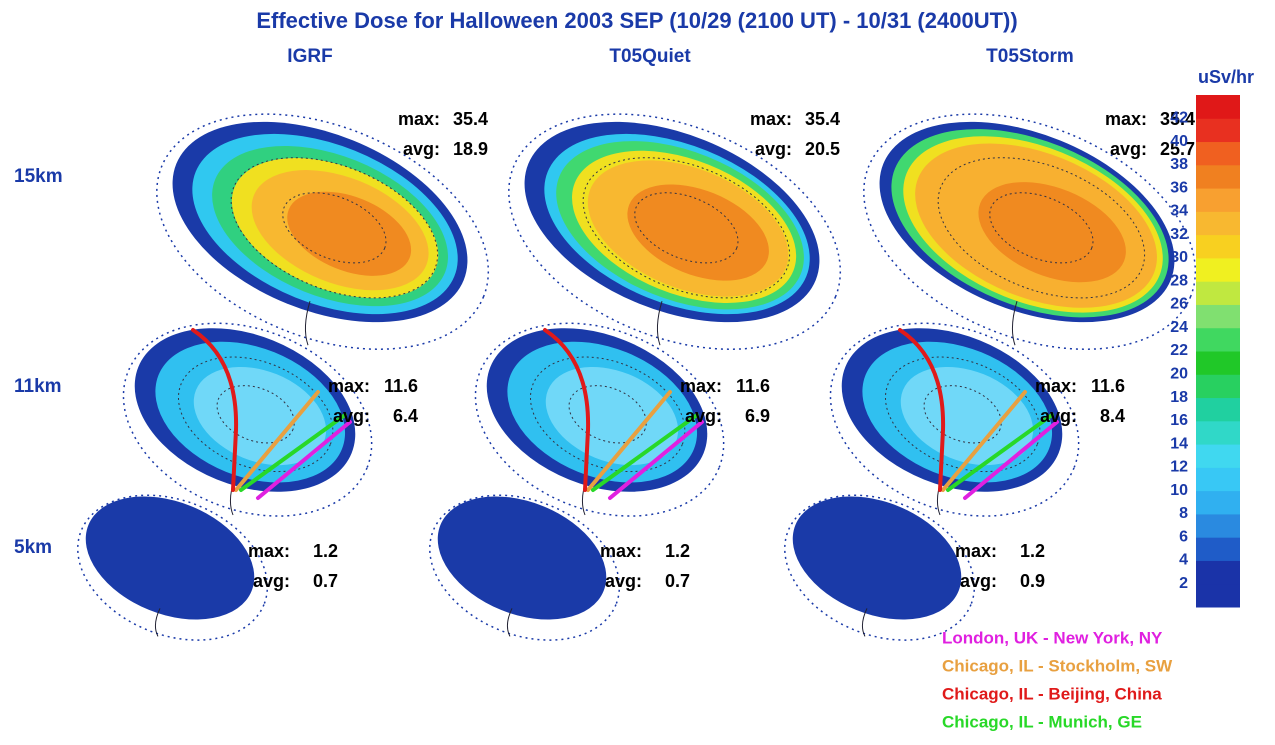 This screenshot has height=745, width=1275. What do you see at coordinates (309, 56) in the screenshot?
I see `column-header: IGRF` at bounding box center [309, 56].